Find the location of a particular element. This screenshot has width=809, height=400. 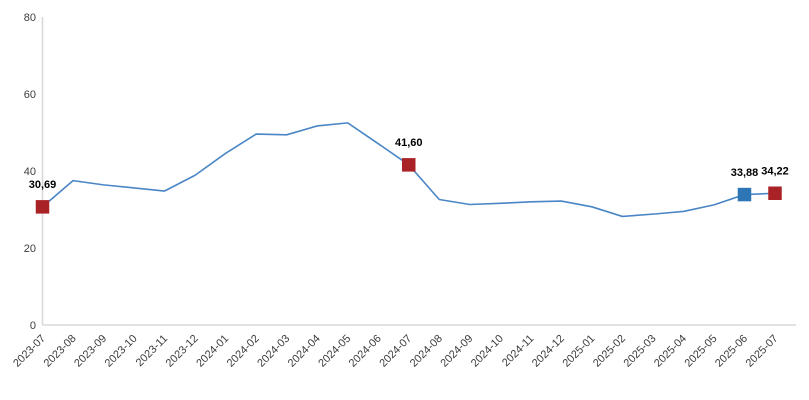

x-axis-tick-label: 2023-07 is located at coordinates (29, 351).